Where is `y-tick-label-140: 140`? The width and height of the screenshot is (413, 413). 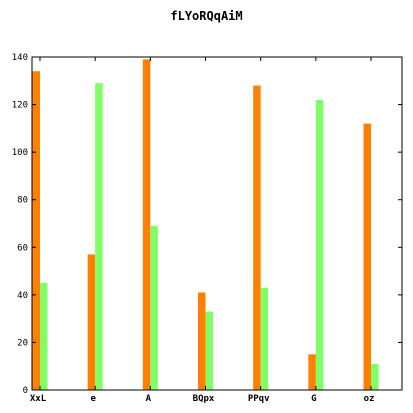 y-tick-label-140: 140 is located at coordinates (20, 58).